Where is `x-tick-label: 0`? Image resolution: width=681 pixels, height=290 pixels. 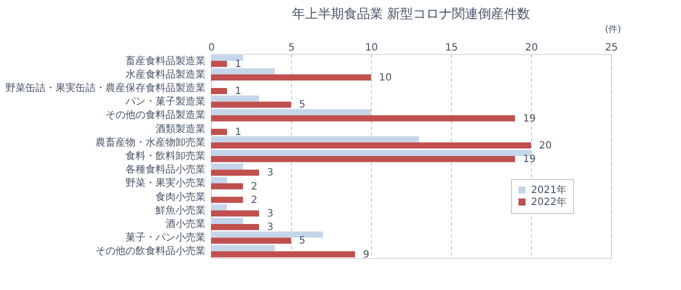
x-tick-label: 0 is located at coordinates (211, 48).